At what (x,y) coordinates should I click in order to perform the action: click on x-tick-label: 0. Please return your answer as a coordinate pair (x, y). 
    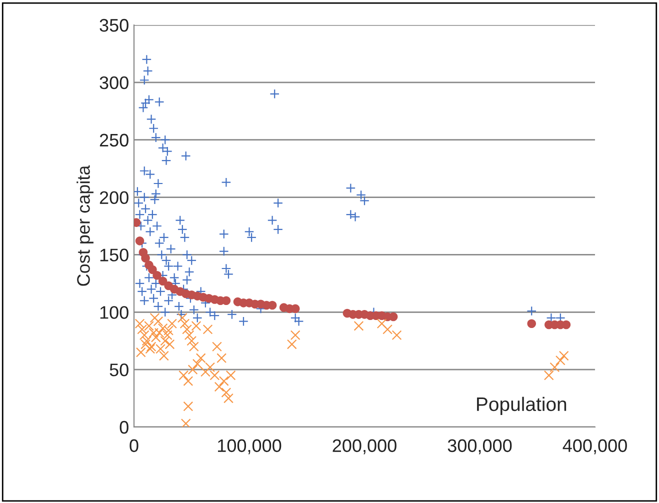
    Looking at the image, I should click on (134, 445).